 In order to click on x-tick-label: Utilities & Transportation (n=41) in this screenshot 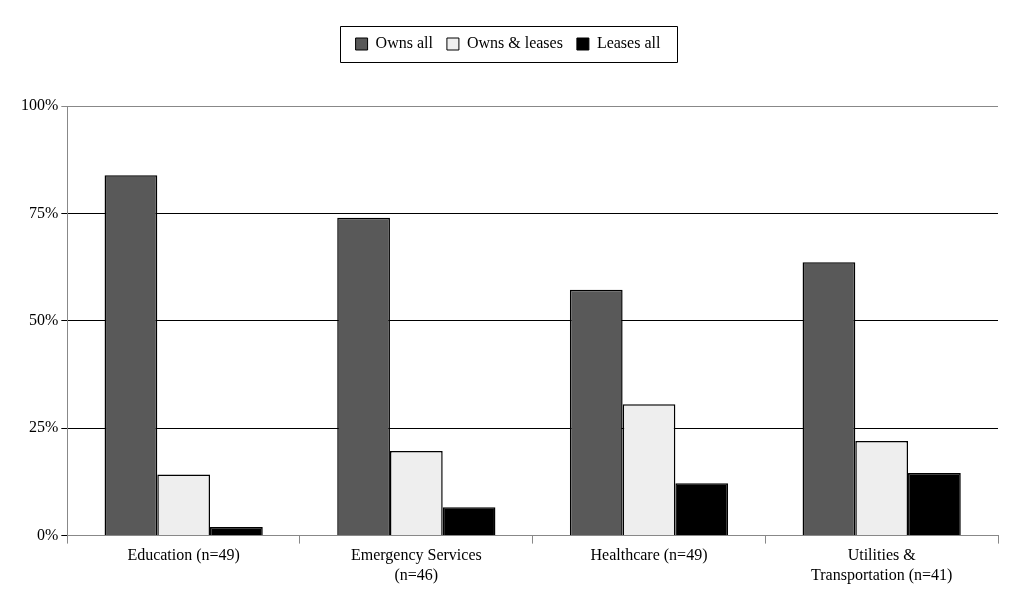, I will do `click(882, 565)`.